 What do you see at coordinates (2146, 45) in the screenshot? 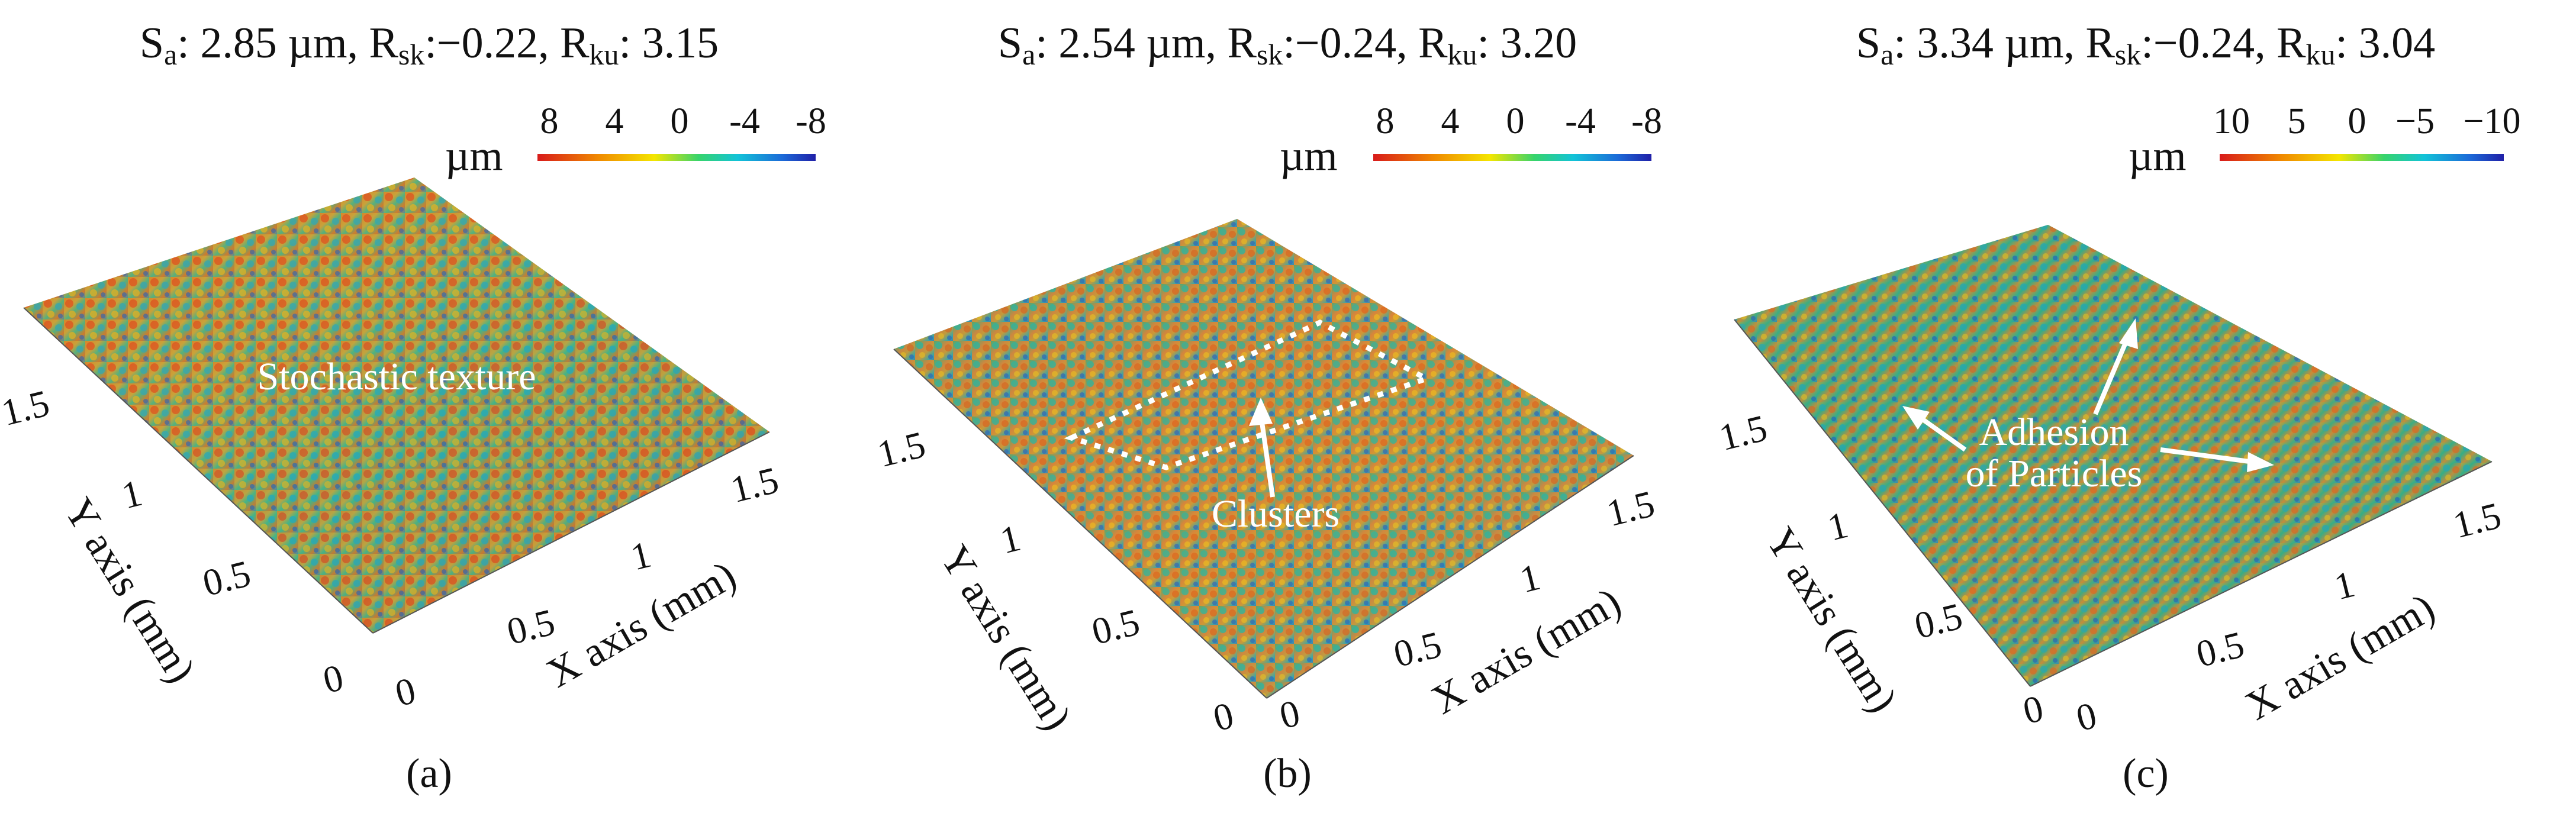
I see `panel-title: Sa: 3.34 µm, Rsk:−0.24, Rku: 3.04` at bounding box center [2146, 45].